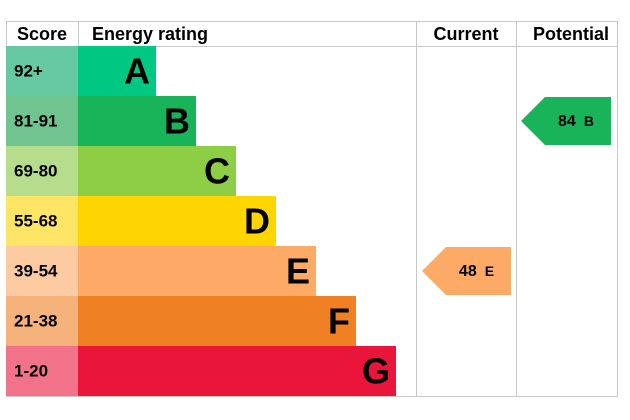  I want to click on rating-letter: G, so click(376, 371).